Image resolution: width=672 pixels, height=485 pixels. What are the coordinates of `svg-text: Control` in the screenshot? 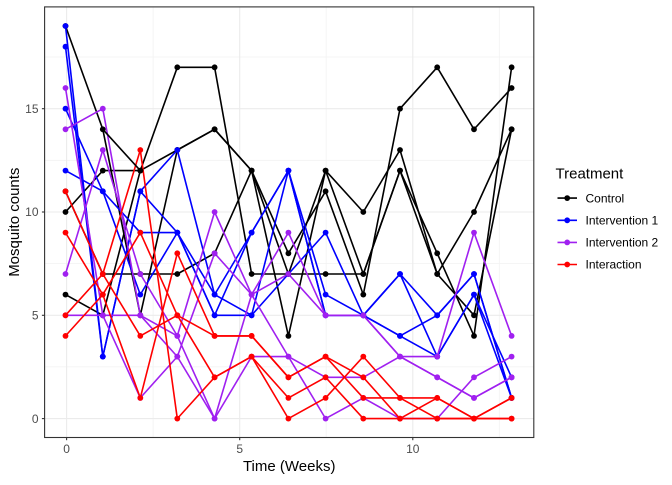 It's located at (605, 198).